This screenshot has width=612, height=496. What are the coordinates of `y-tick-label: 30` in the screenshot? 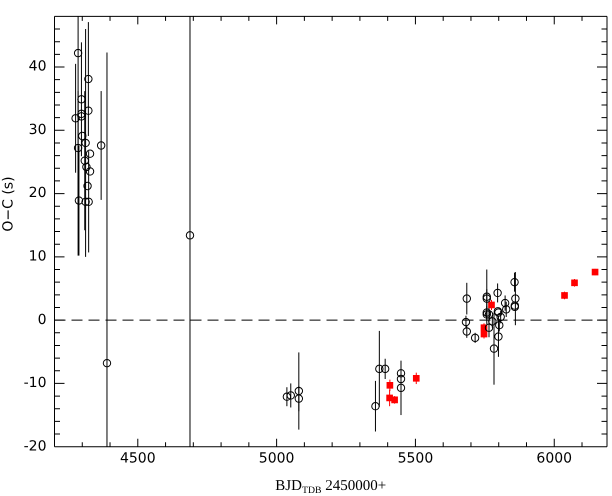 It's located at (37, 130).